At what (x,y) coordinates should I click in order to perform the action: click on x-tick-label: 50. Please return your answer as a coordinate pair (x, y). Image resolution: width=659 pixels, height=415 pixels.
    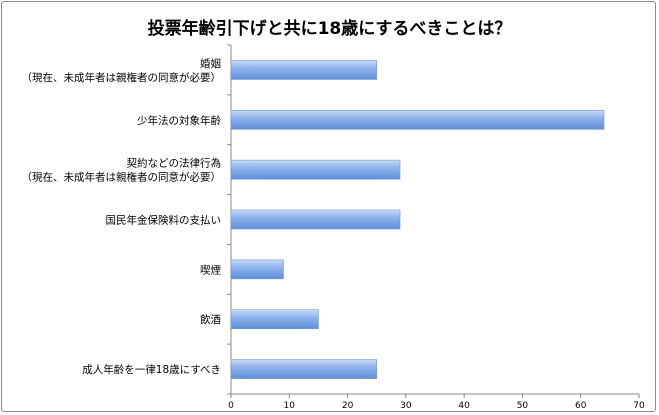
    Looking at the image, I should click on (523, 406).